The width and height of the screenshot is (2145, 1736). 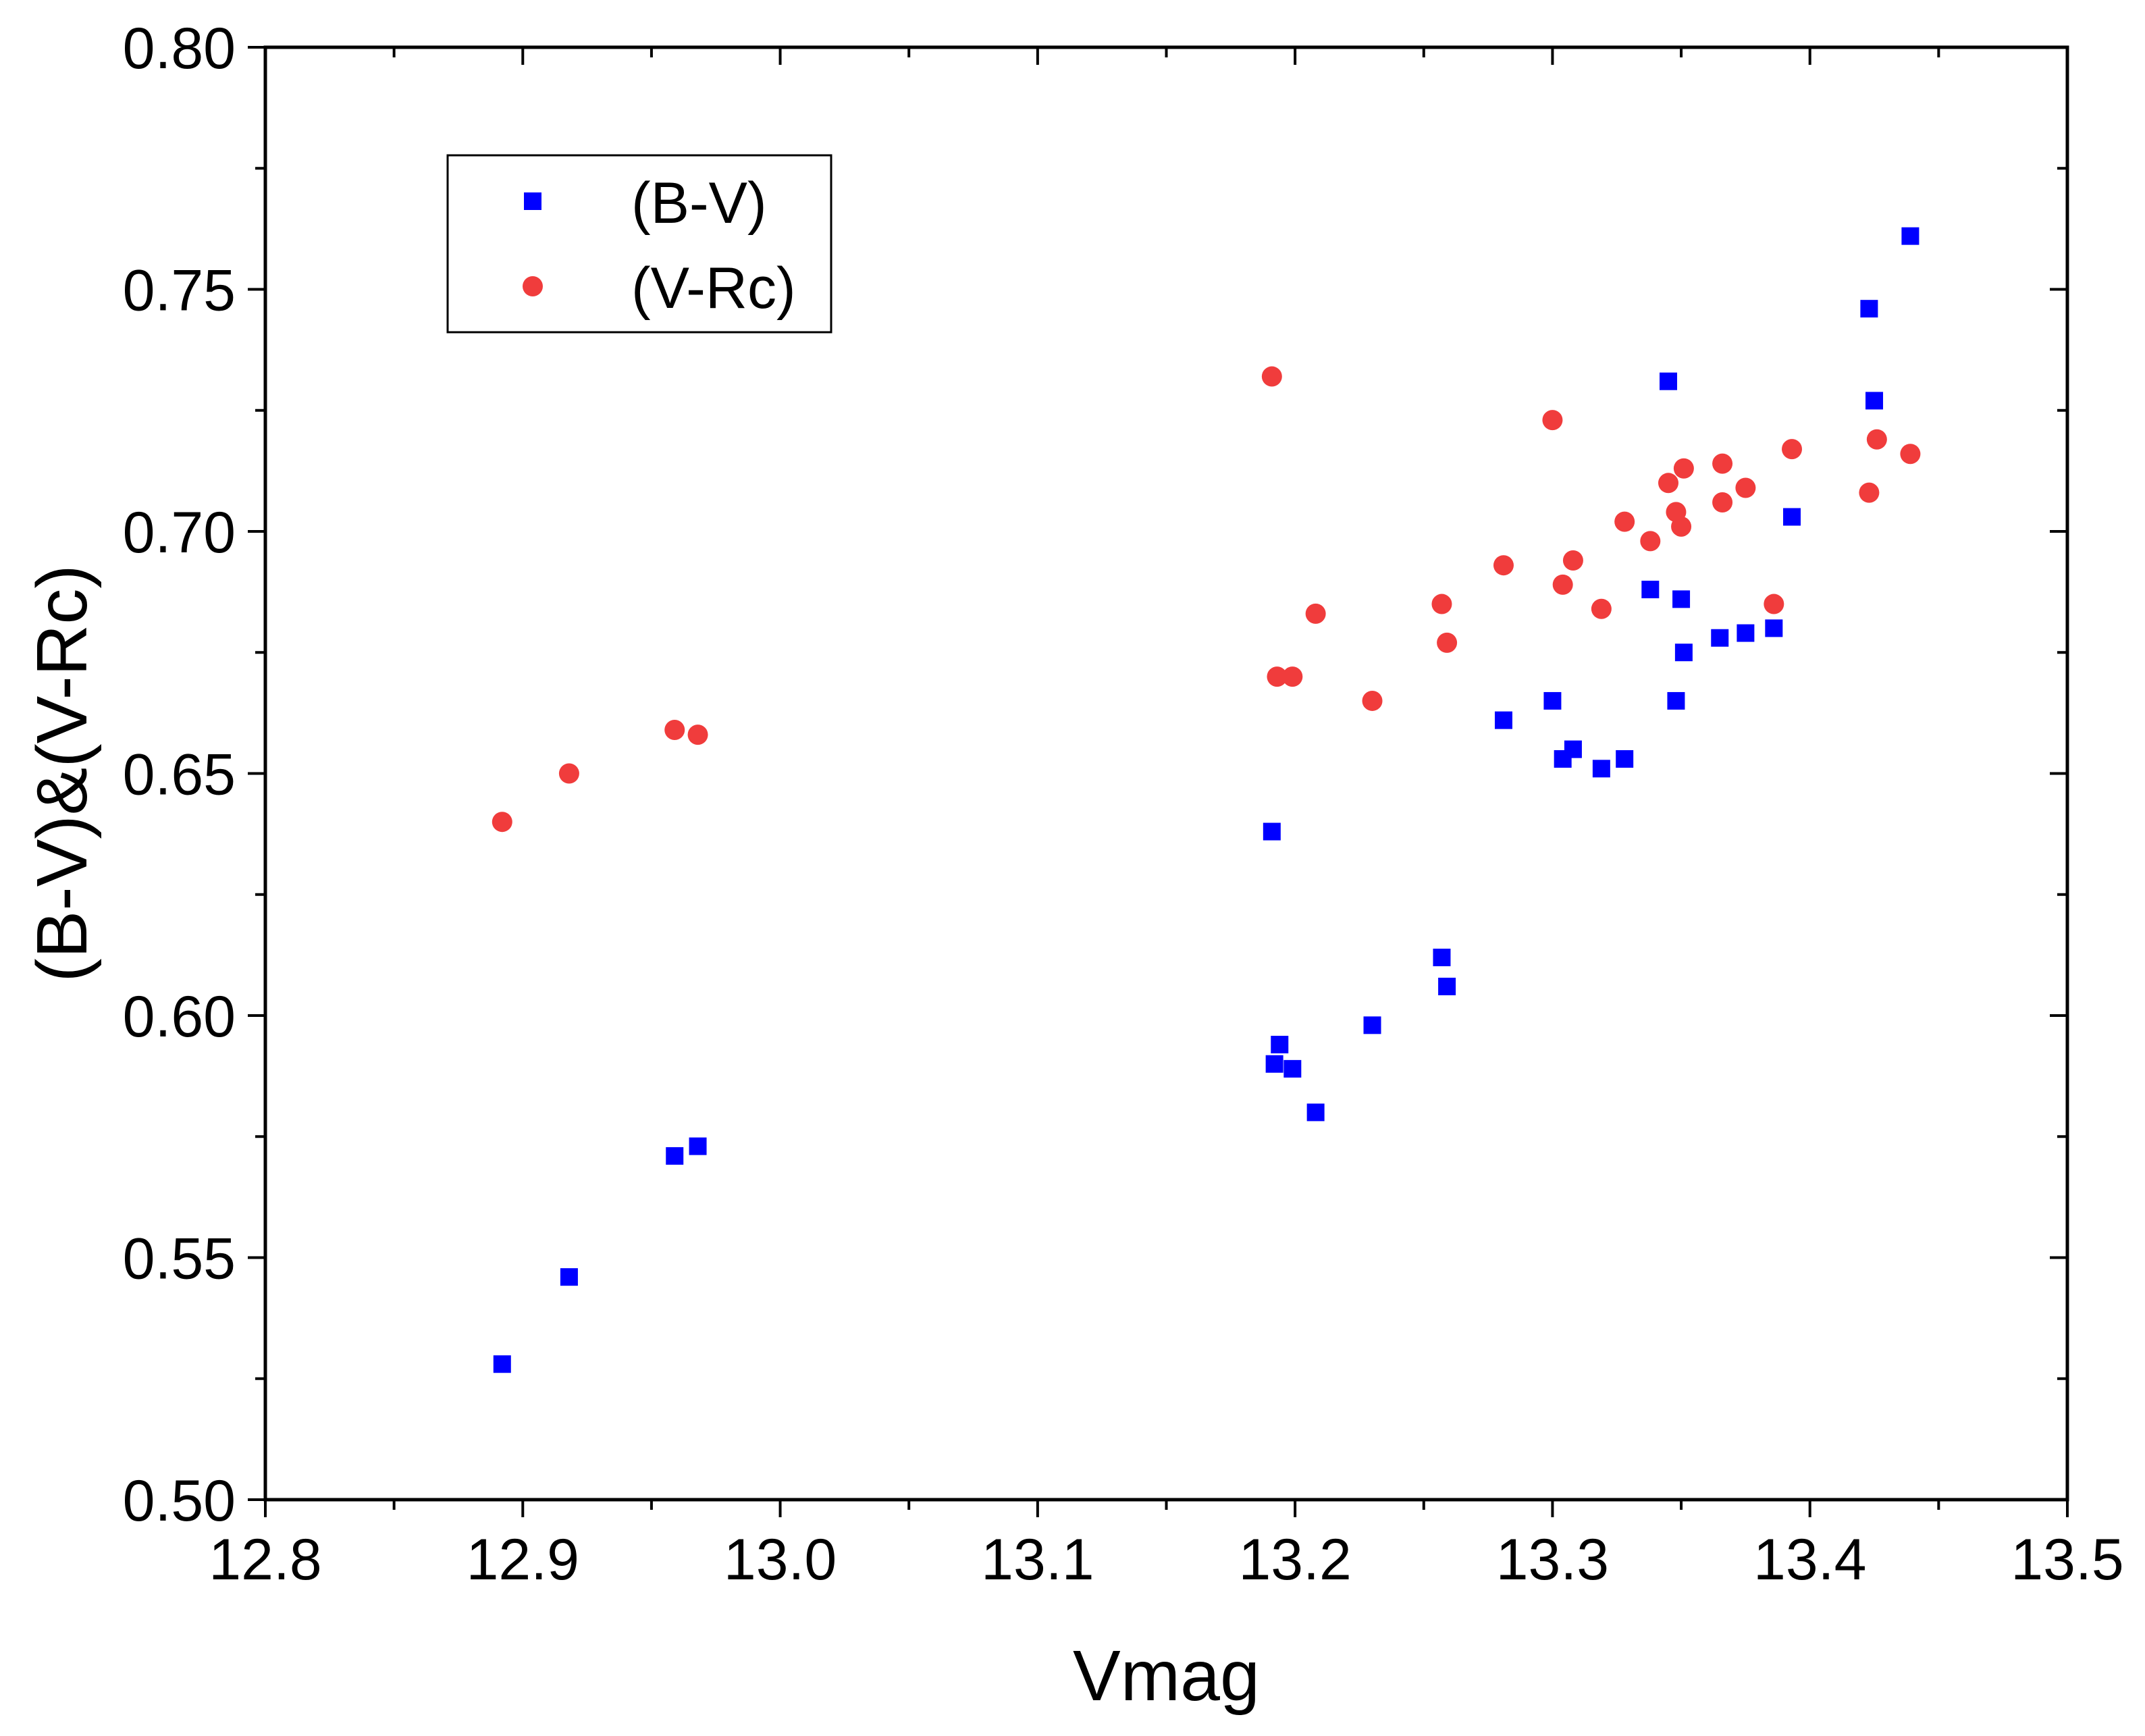 What do you see at coordinates (179, 532) in the screenshot?
I see `y-tick-label: 0.70` at bounding box center [179, 532].